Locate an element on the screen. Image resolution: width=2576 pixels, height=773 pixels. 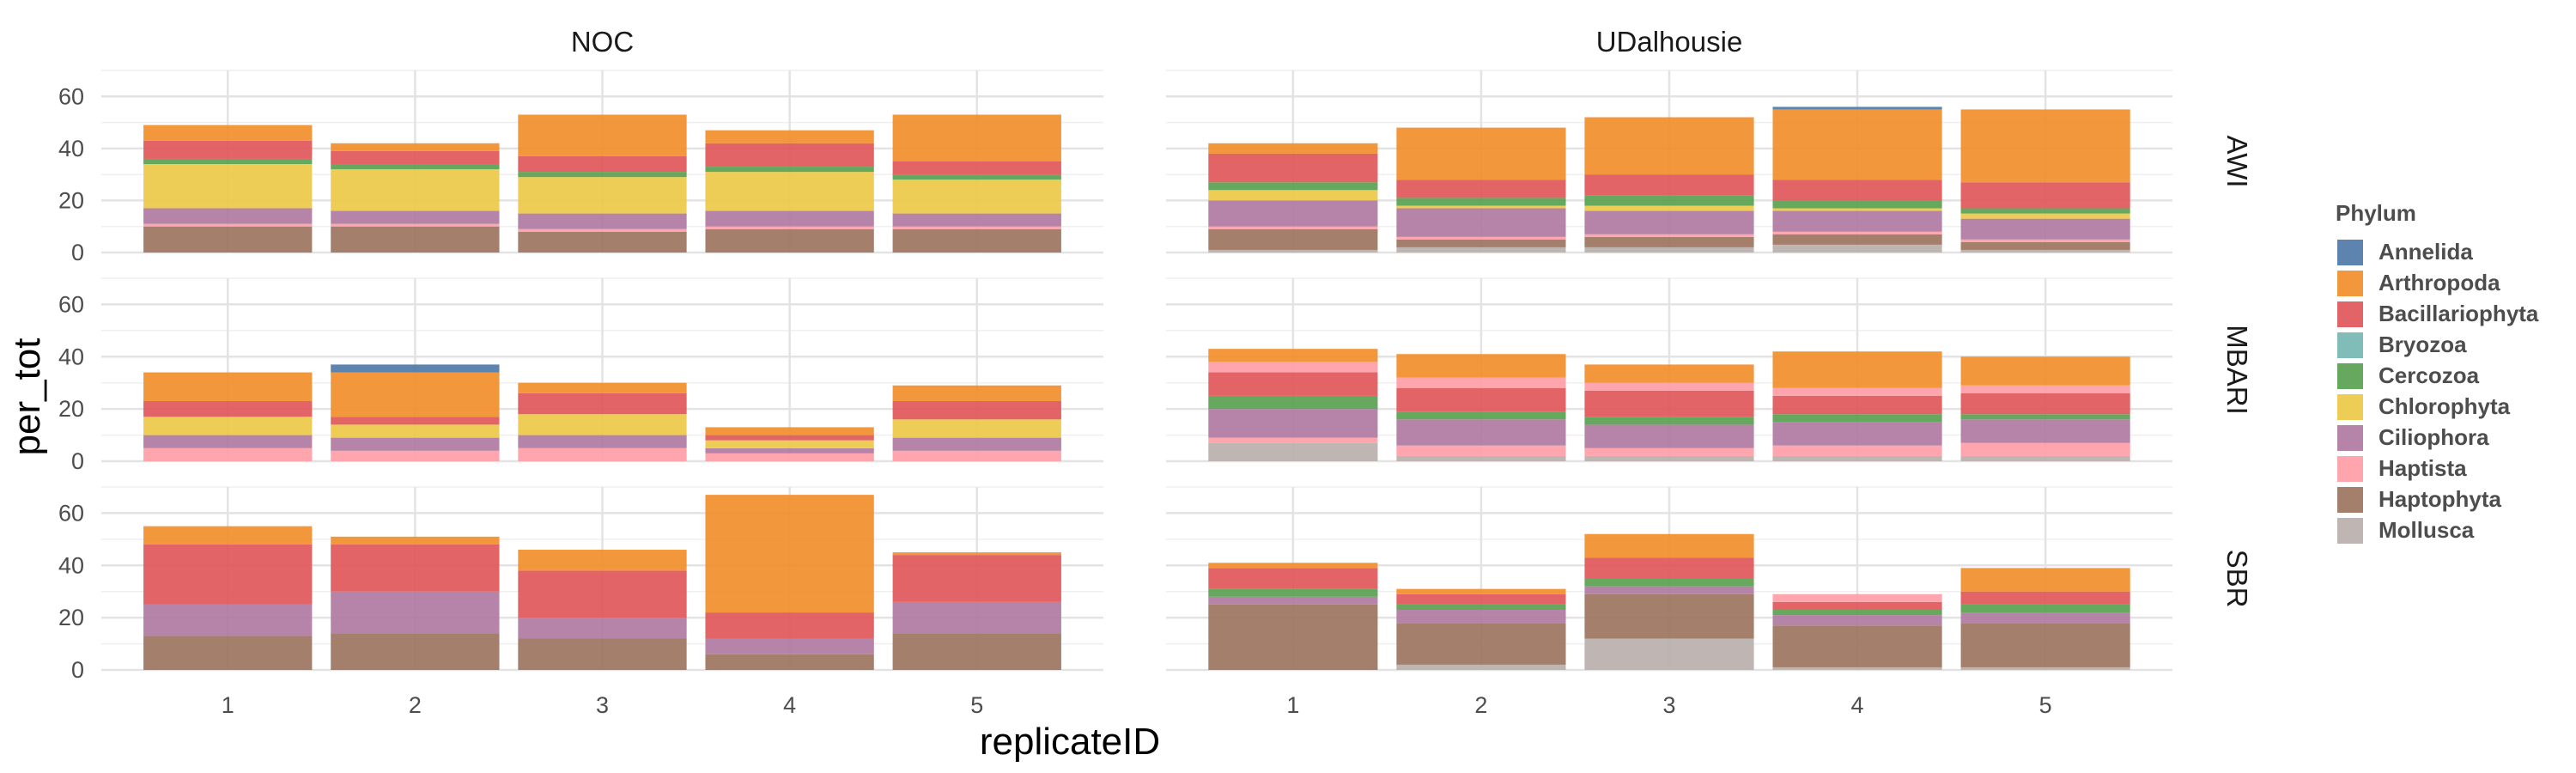
legend-label: Annelida is located at coordinates (2426, 252).